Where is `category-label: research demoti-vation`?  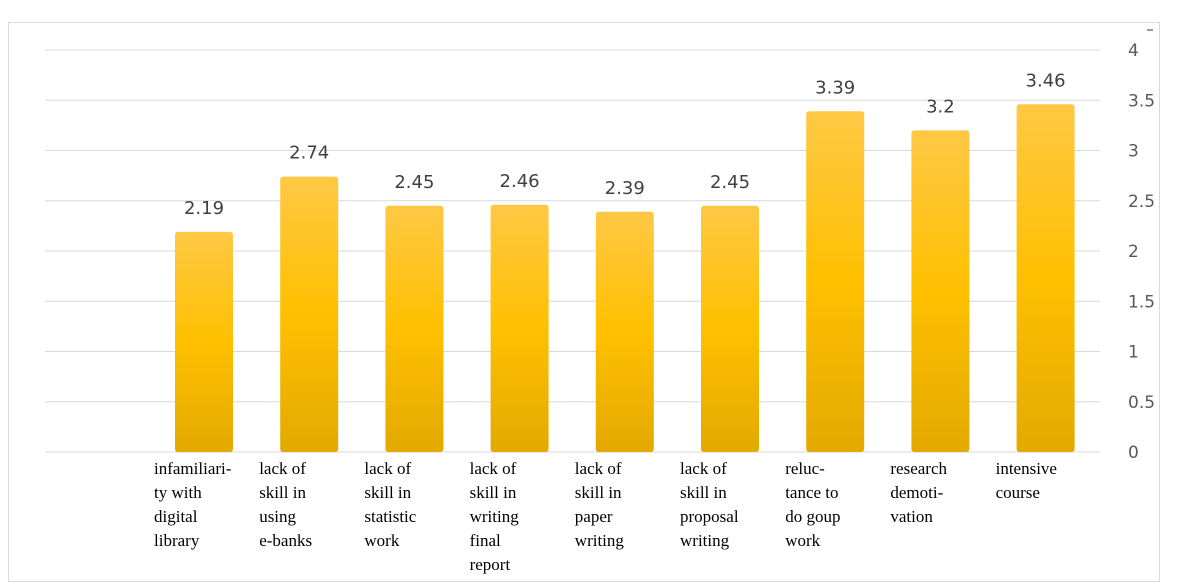 category-label: research demoti-vation is located at coordinates (918, 492).